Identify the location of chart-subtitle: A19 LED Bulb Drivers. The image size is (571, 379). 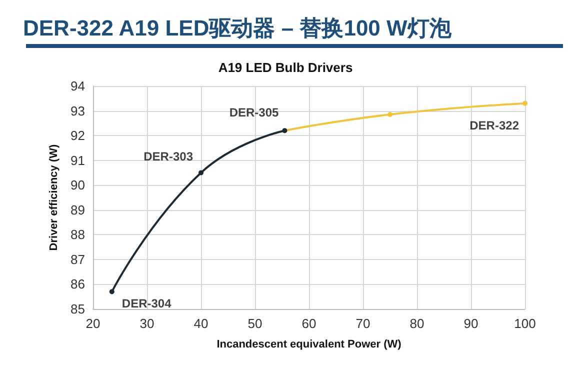
(285, 67).